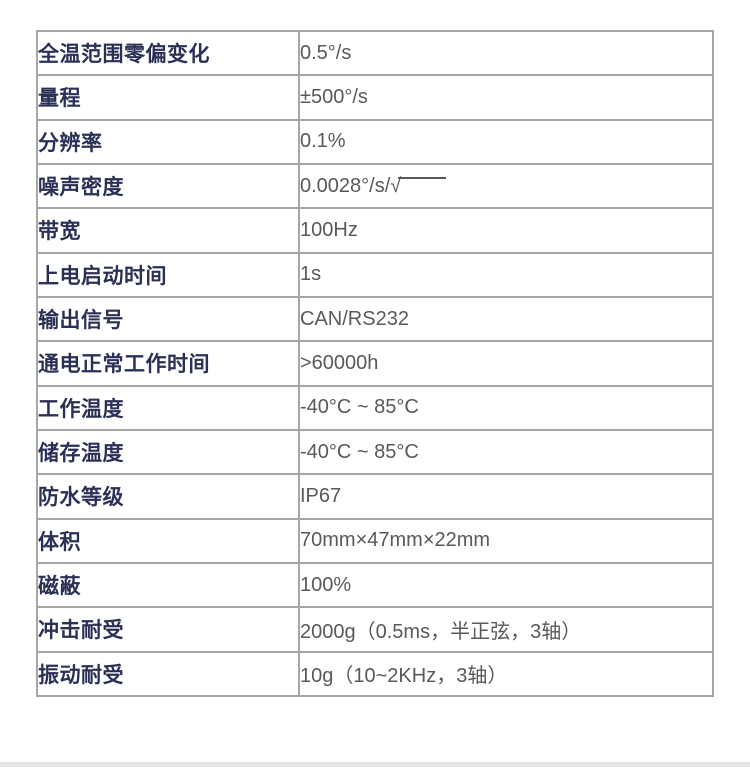 The width and height of the screenshot is (750, 767). I want to click on table-row: 体积 70mm×47mm×22mm, so click(375, 540).